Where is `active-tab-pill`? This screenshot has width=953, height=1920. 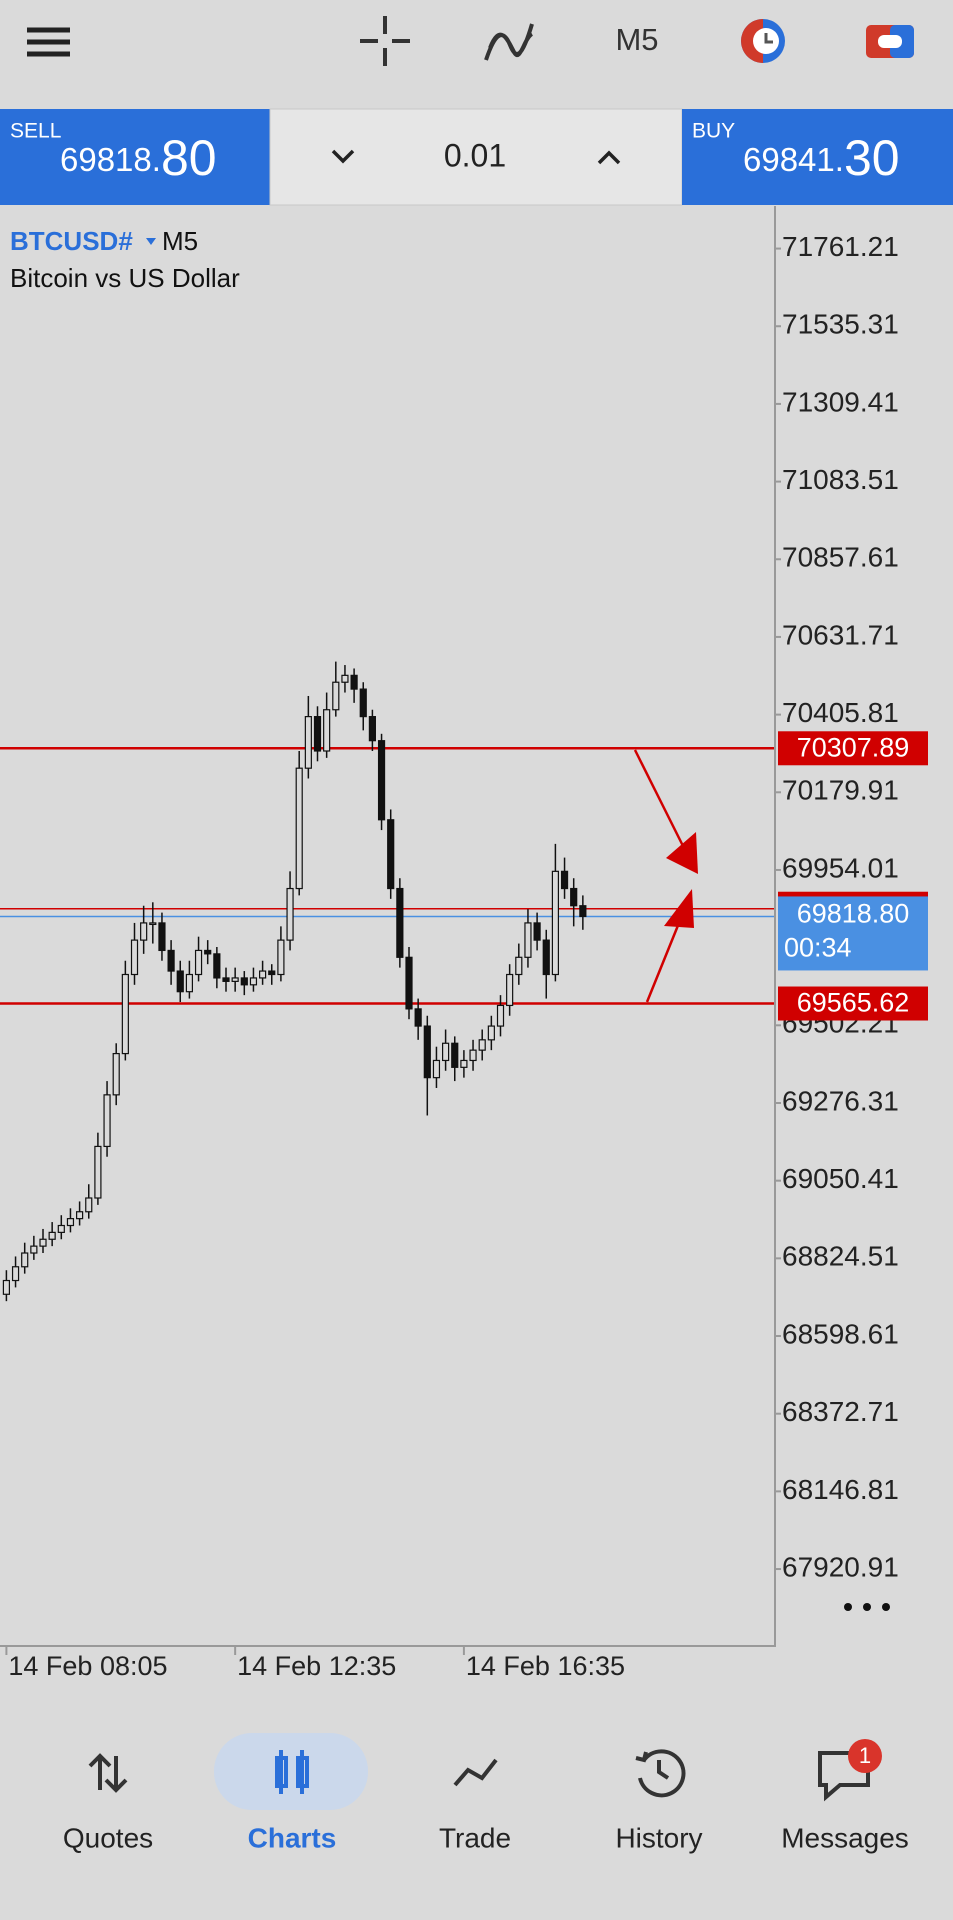 active-tab-pill is located at coordinates (291, 1771).